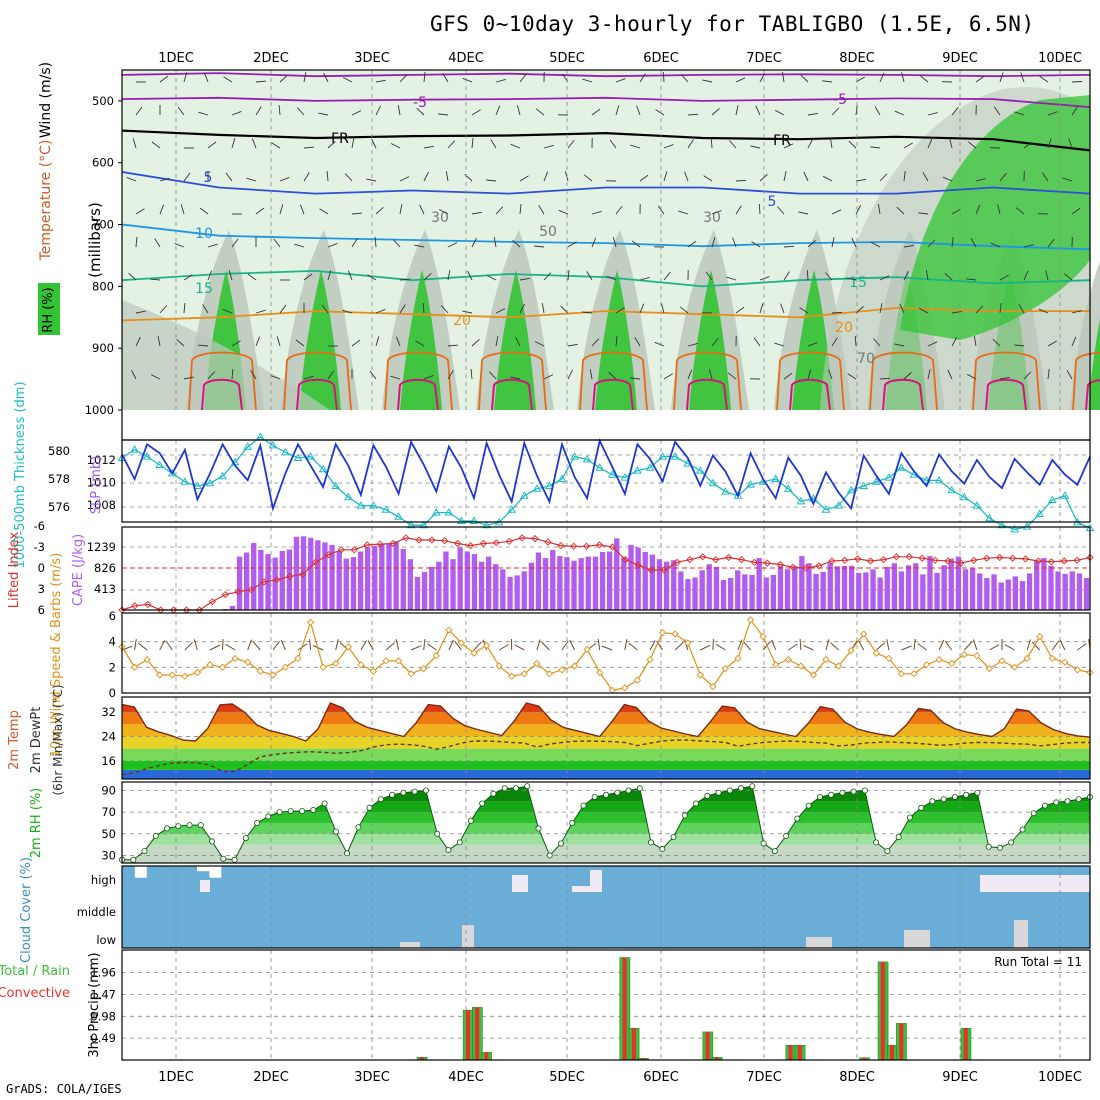 This screenshot has width=1100, height=1100. What do you see at coordinates (466, 1077) in the screenshot?
I see `x-tick-bottom-4DEC: 4DEC` at bounding box center [466, 1077].